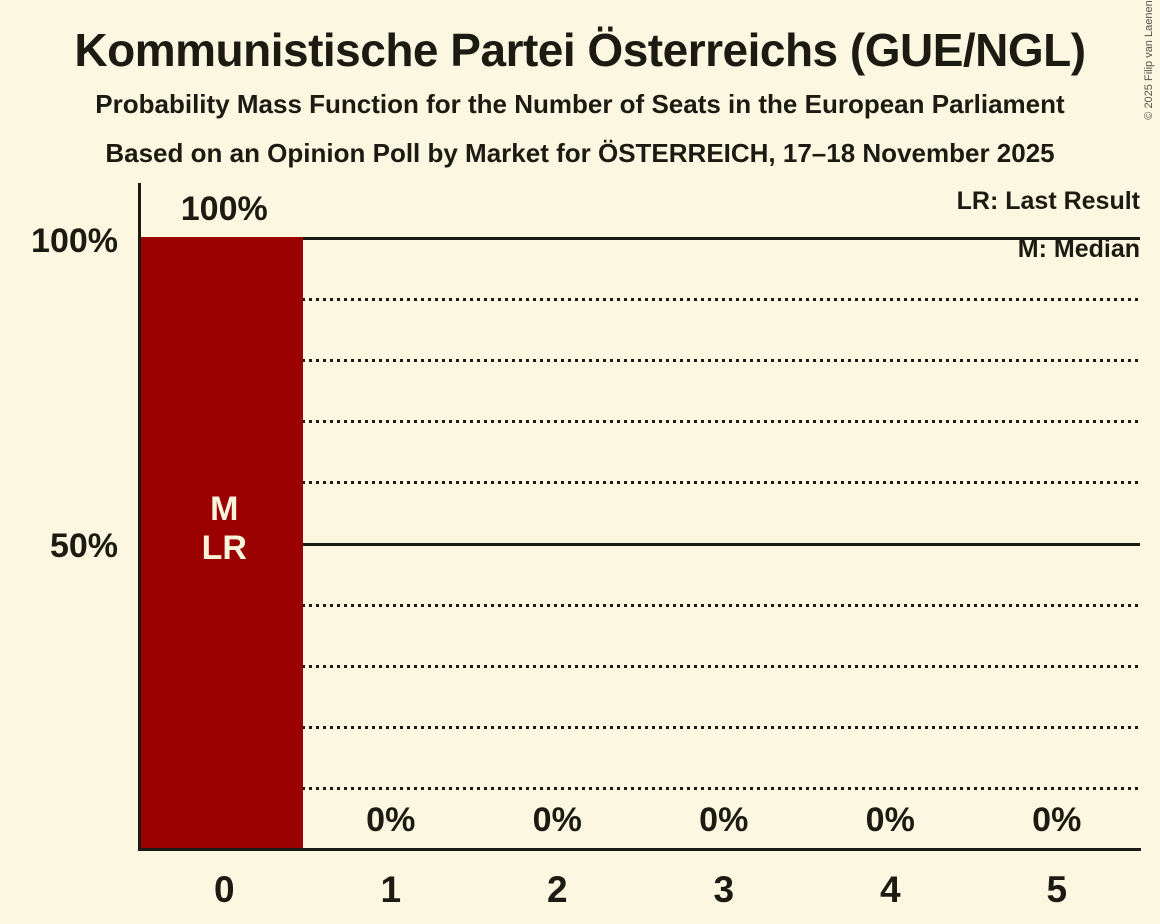 This screenshot has height=924, width=1160. What do you see at coordinates (1057, 820) in the screenshot?
I see `bar-value-label-5: 0%` at bounding box center [1057, 820].